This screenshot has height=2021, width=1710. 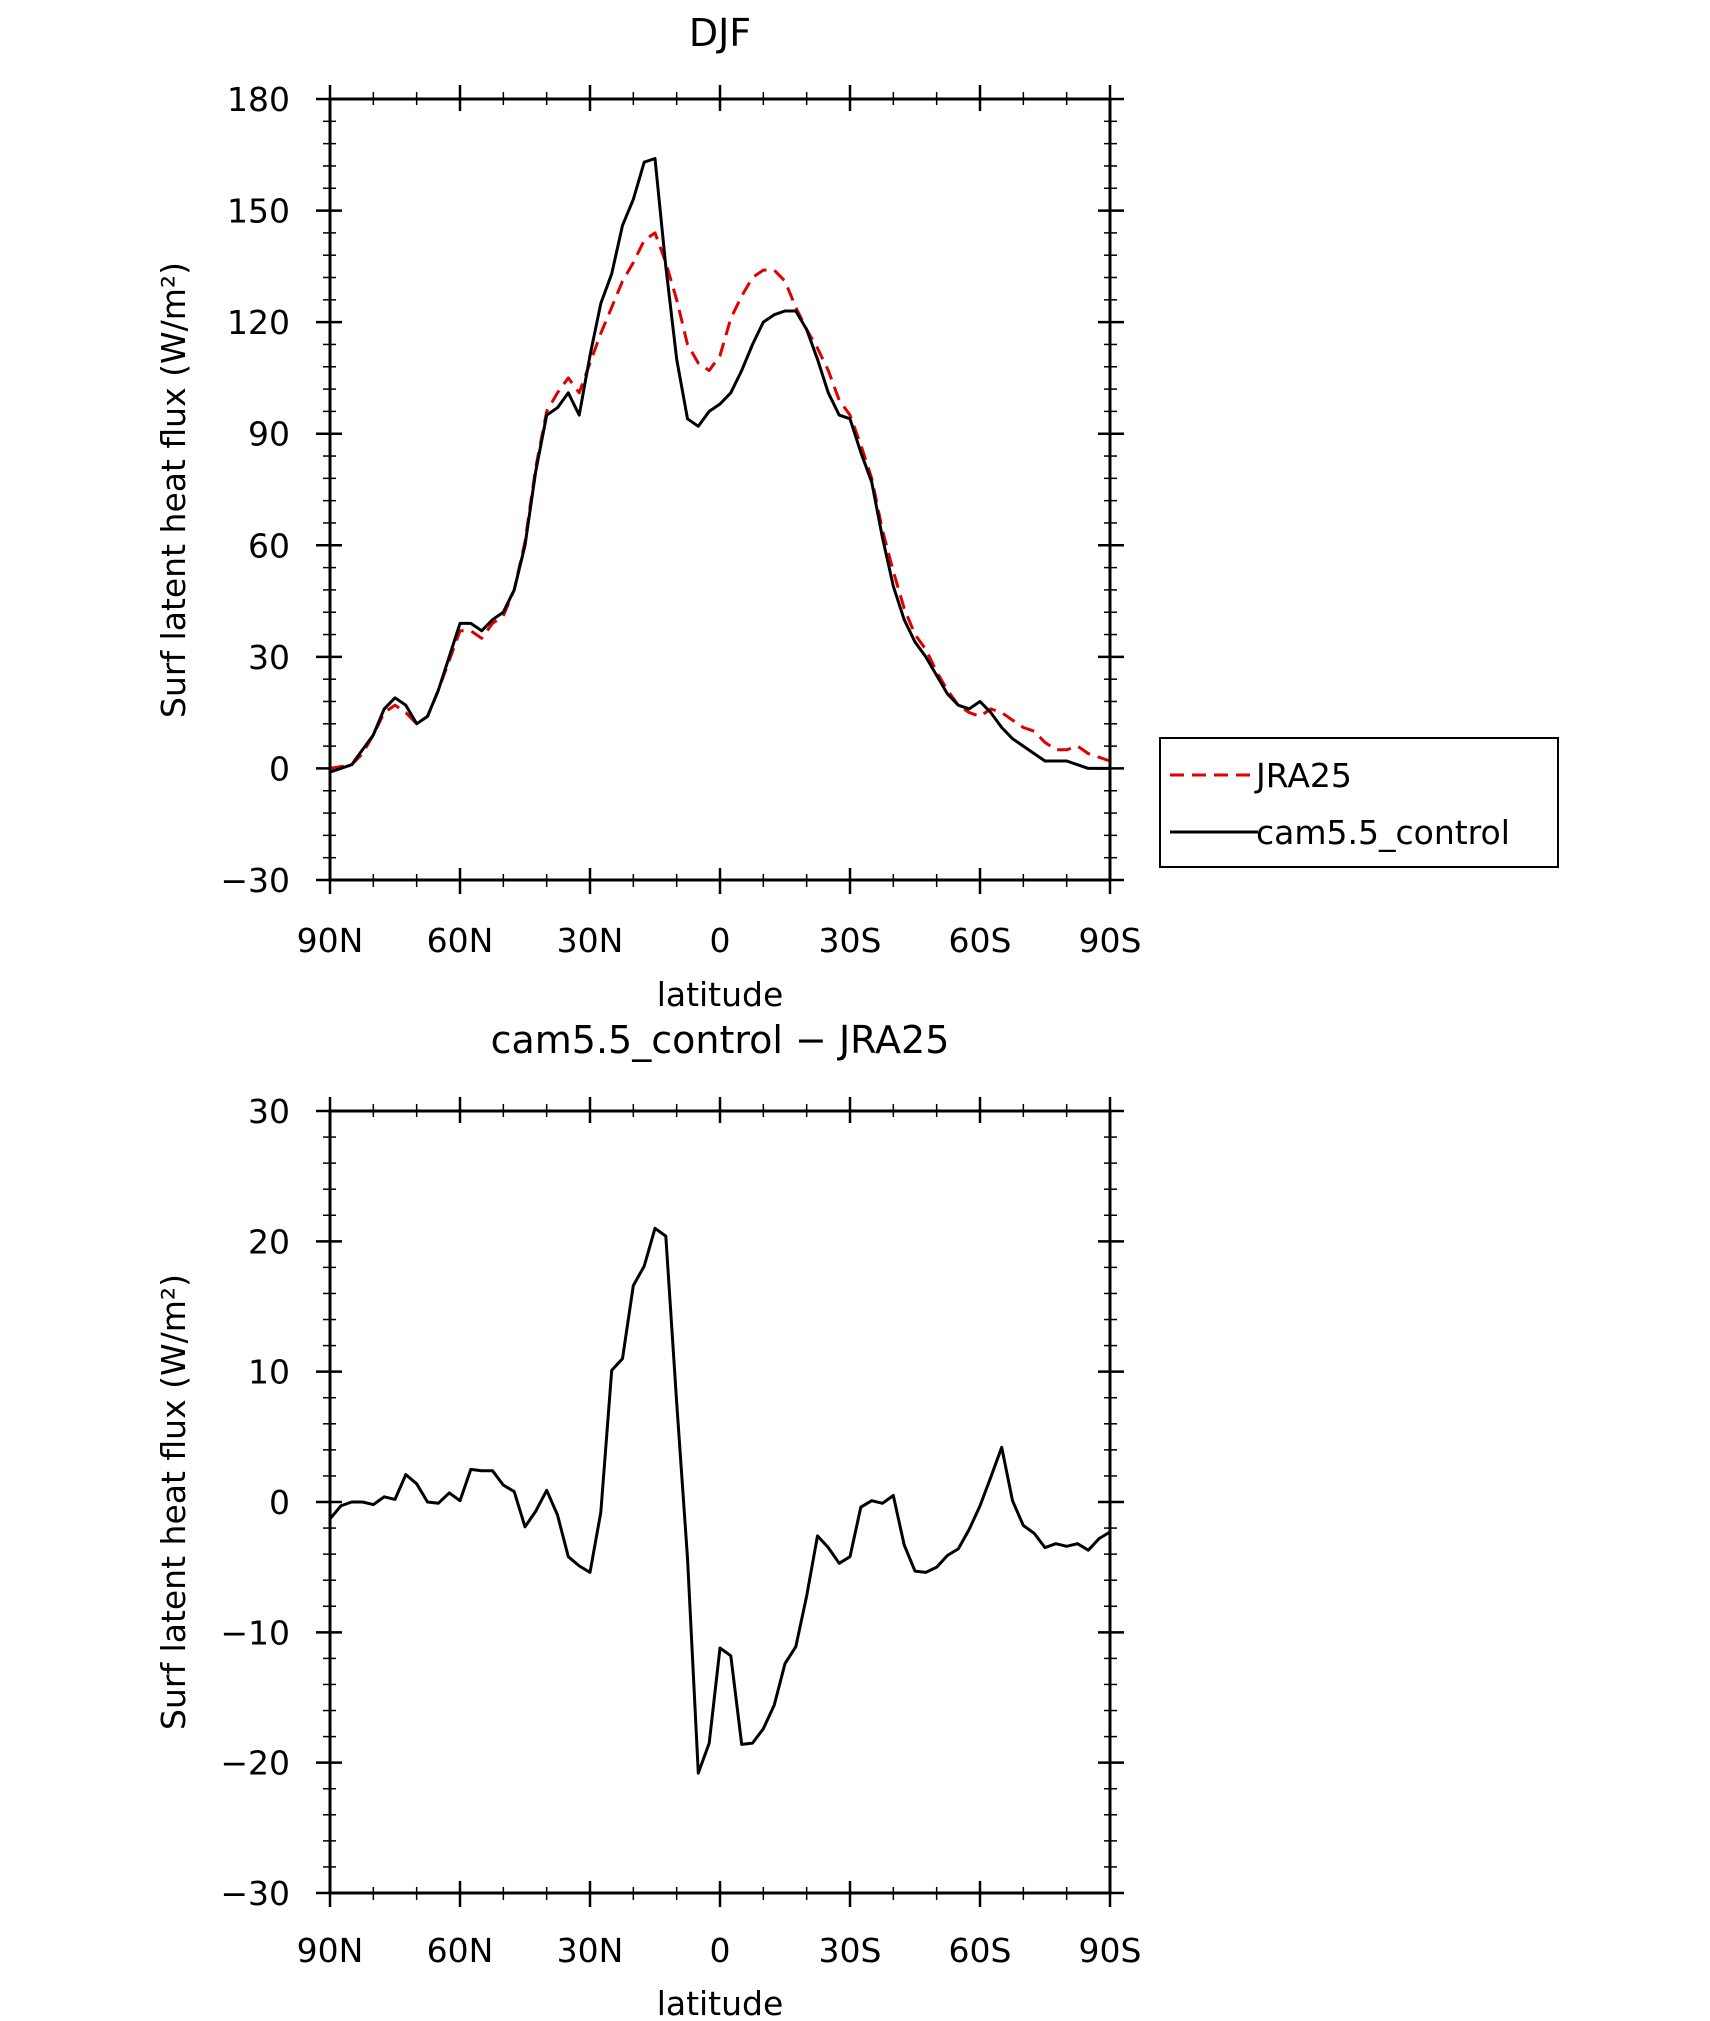 What do you see at coordinates (980, 940) in the screenshot?
I see `top-x-tick-label: 60S` at bounding box center [980, 940].